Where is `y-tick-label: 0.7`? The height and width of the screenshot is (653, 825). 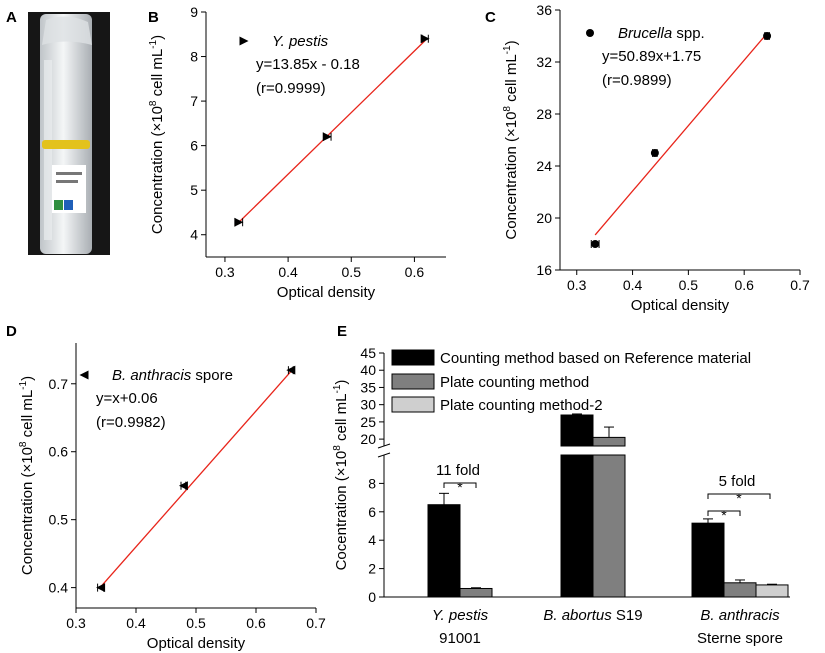 y-tick-label: 0.7 is located at coordinates (59, 384).